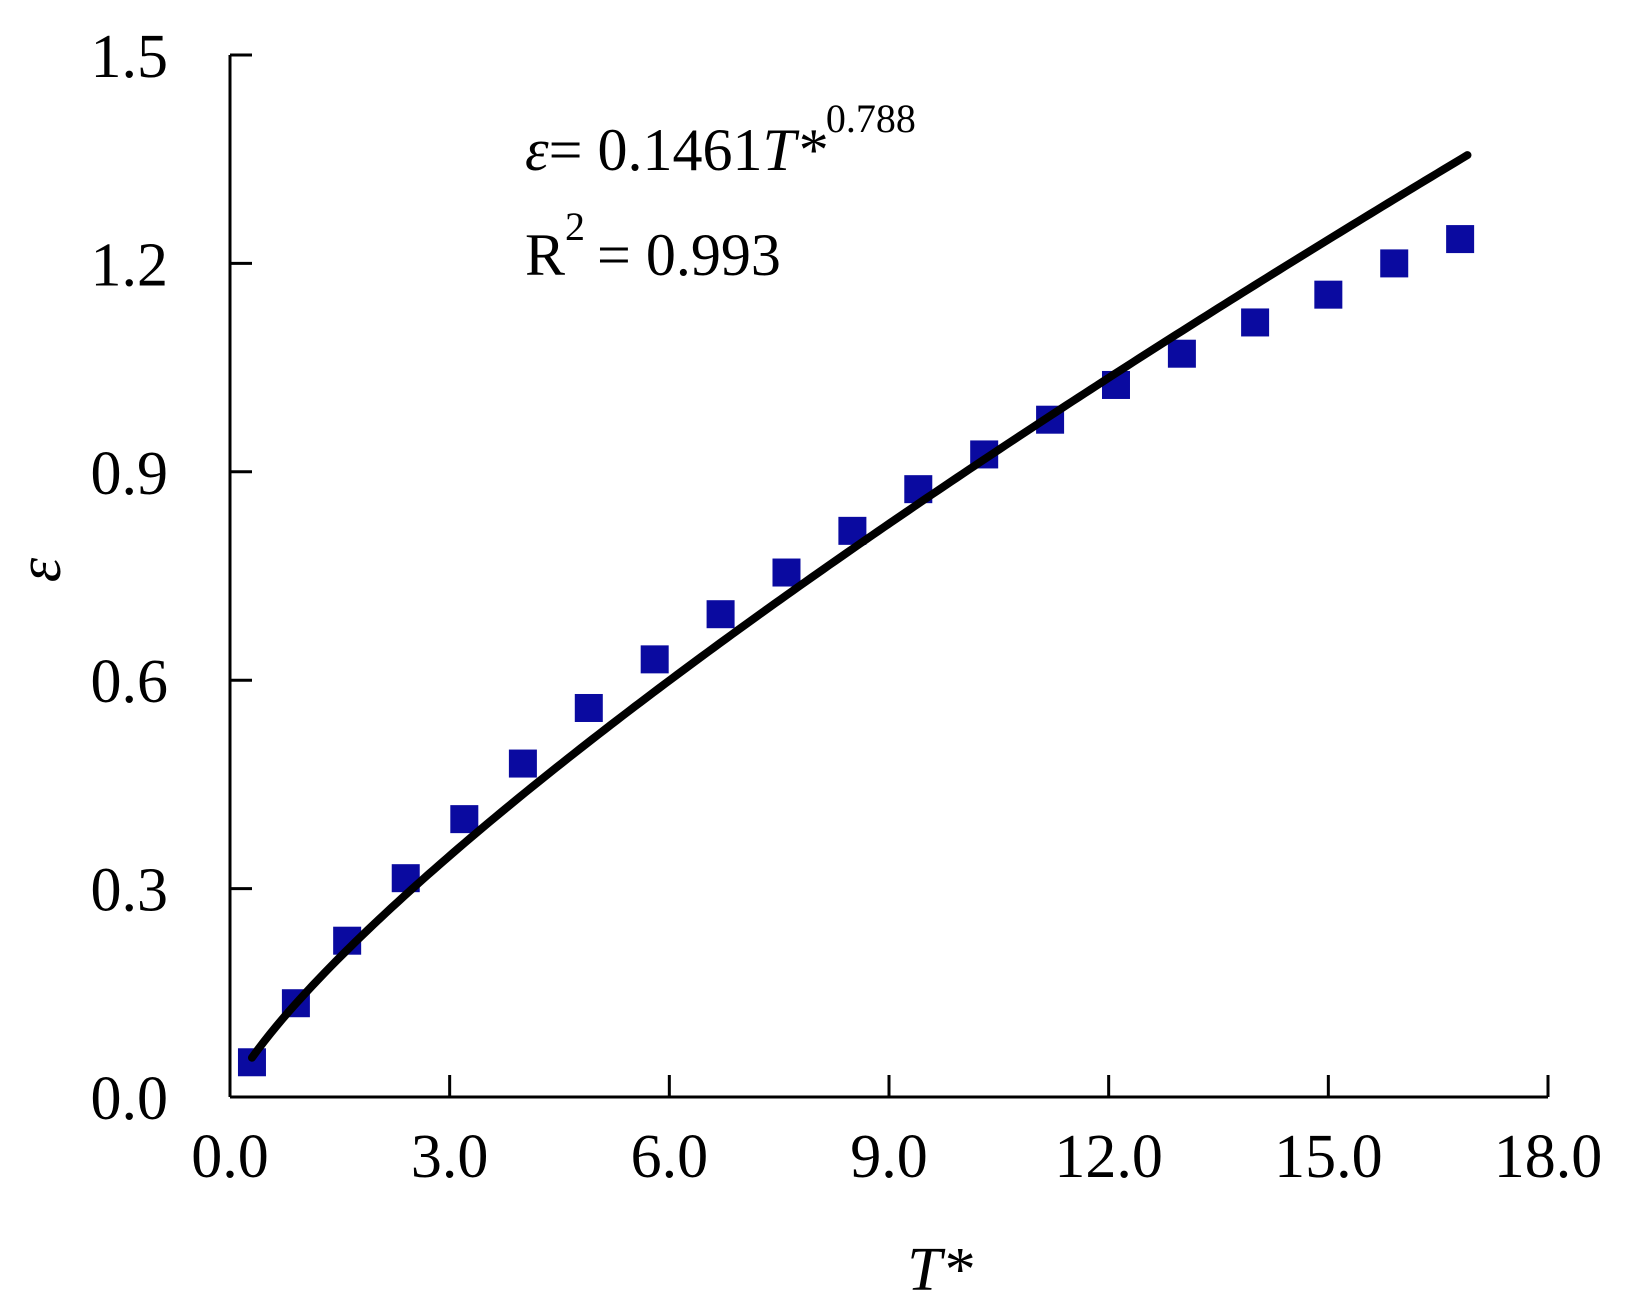  What do you see at coordinates (871, 118) in the screenshot?
I see `equation-exponent: 0.788` at bounding box center [871, 118].